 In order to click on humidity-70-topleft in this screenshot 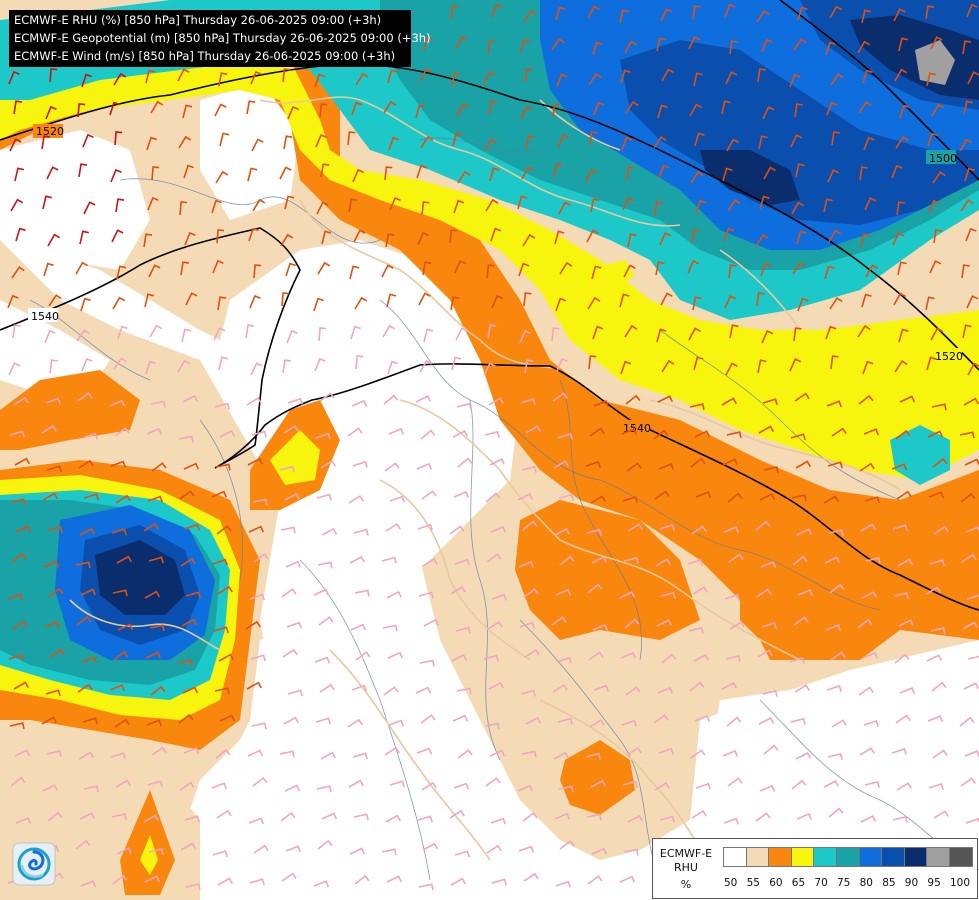, I will do `click(15, 80)`.